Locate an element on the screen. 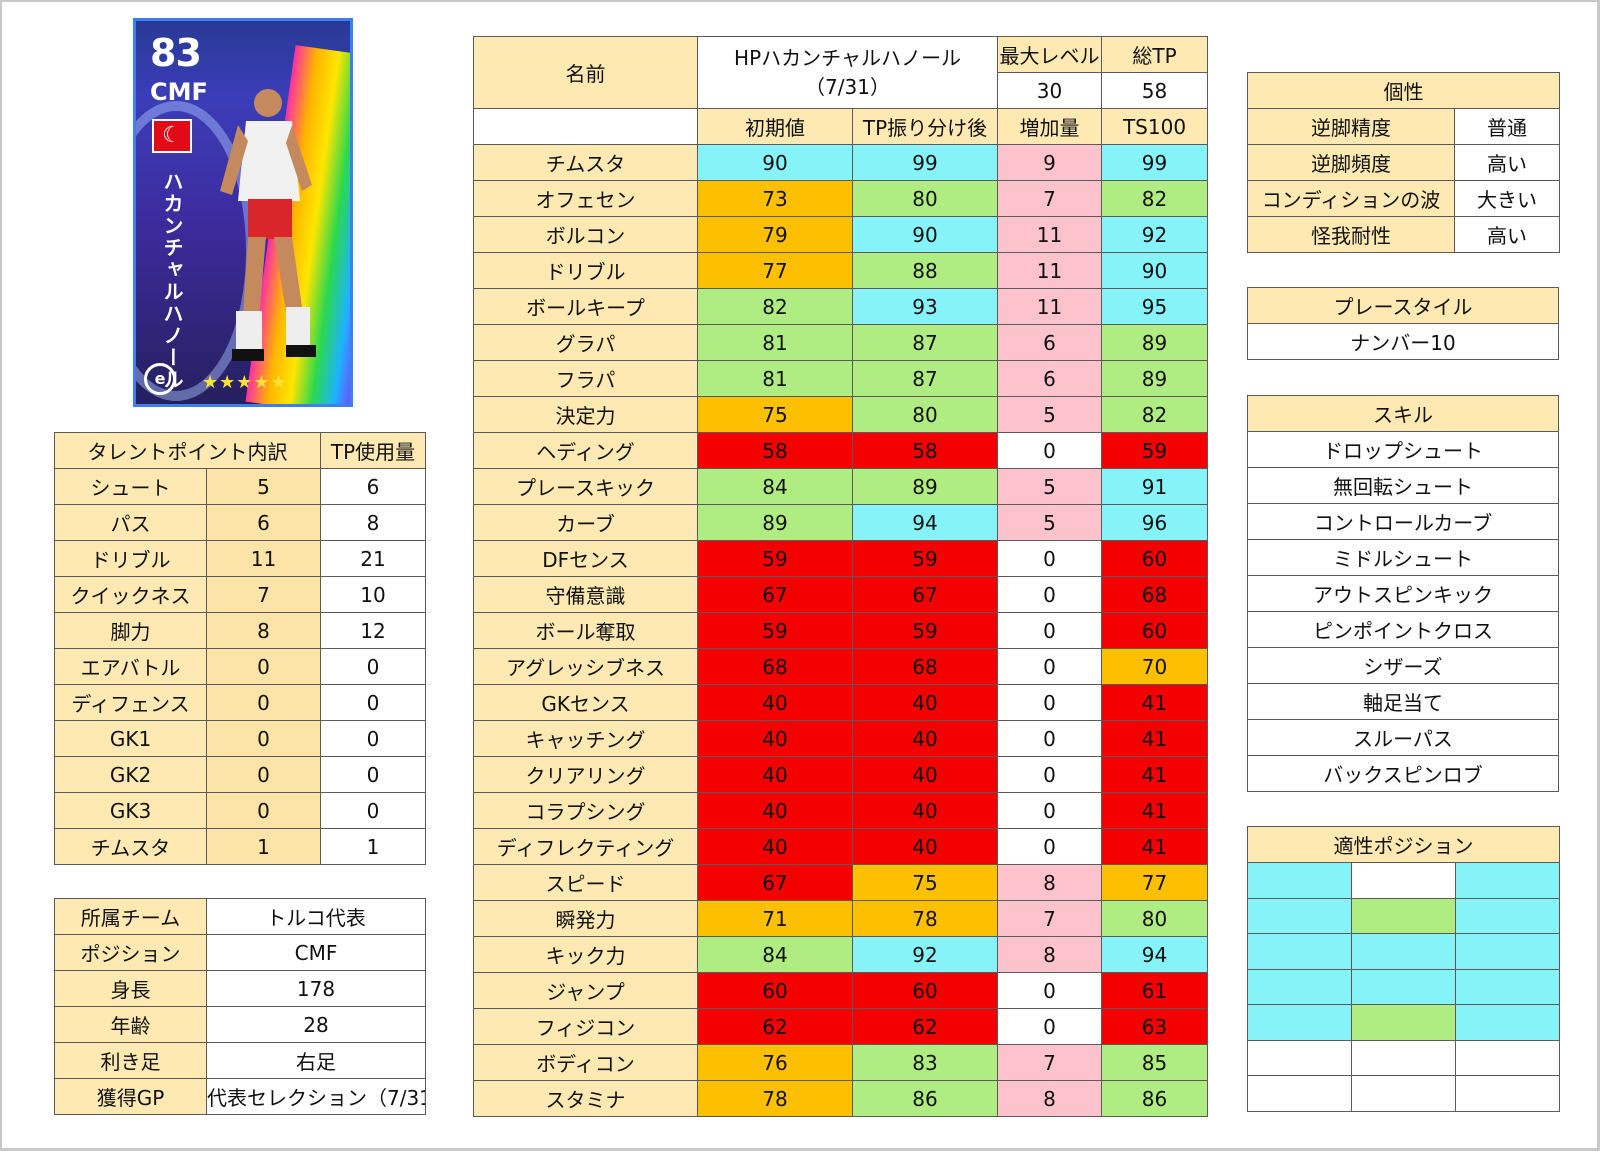 The image size is (1600, 1151). stat-row: キャッチング 40 40 0 41 is located at coordinates (840, 738).